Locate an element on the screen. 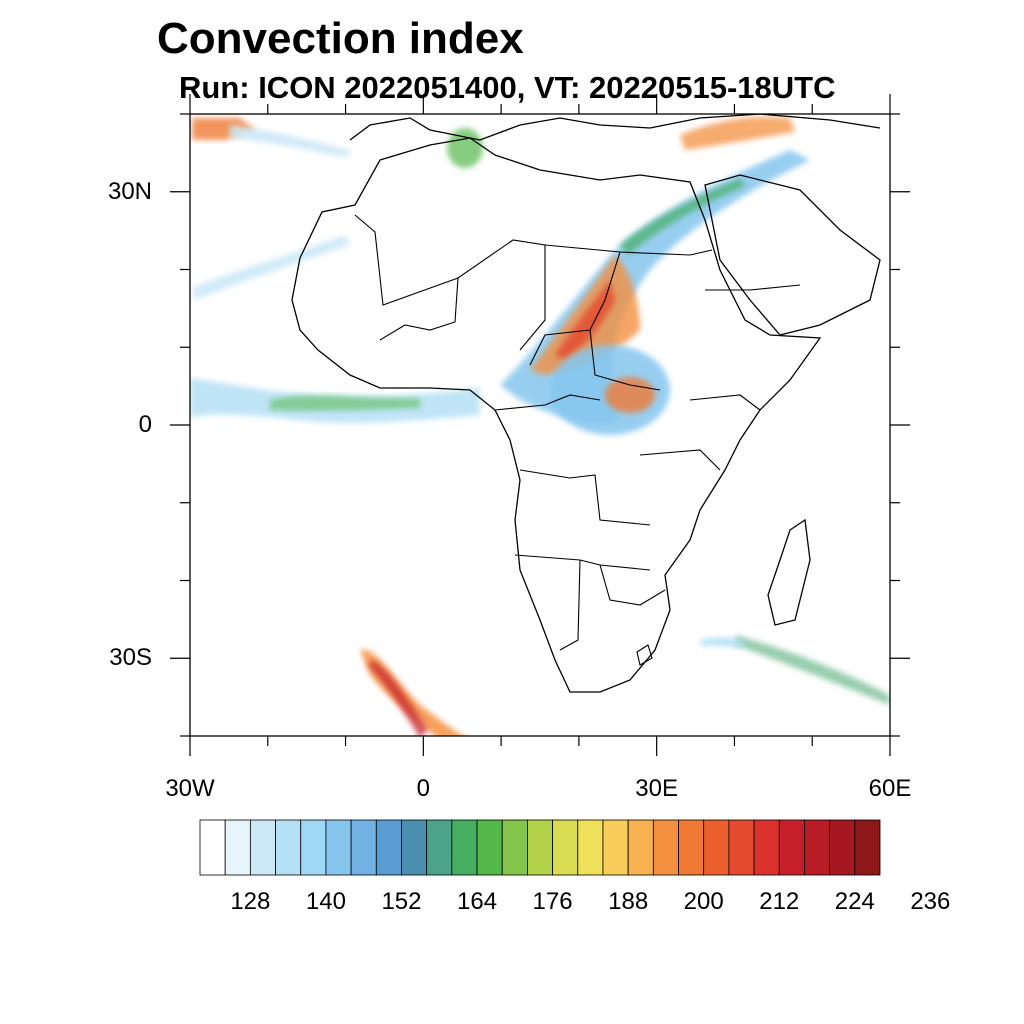 This screenshot has width=1024, height=1024. madagascar is located at coordinates (789, 572).